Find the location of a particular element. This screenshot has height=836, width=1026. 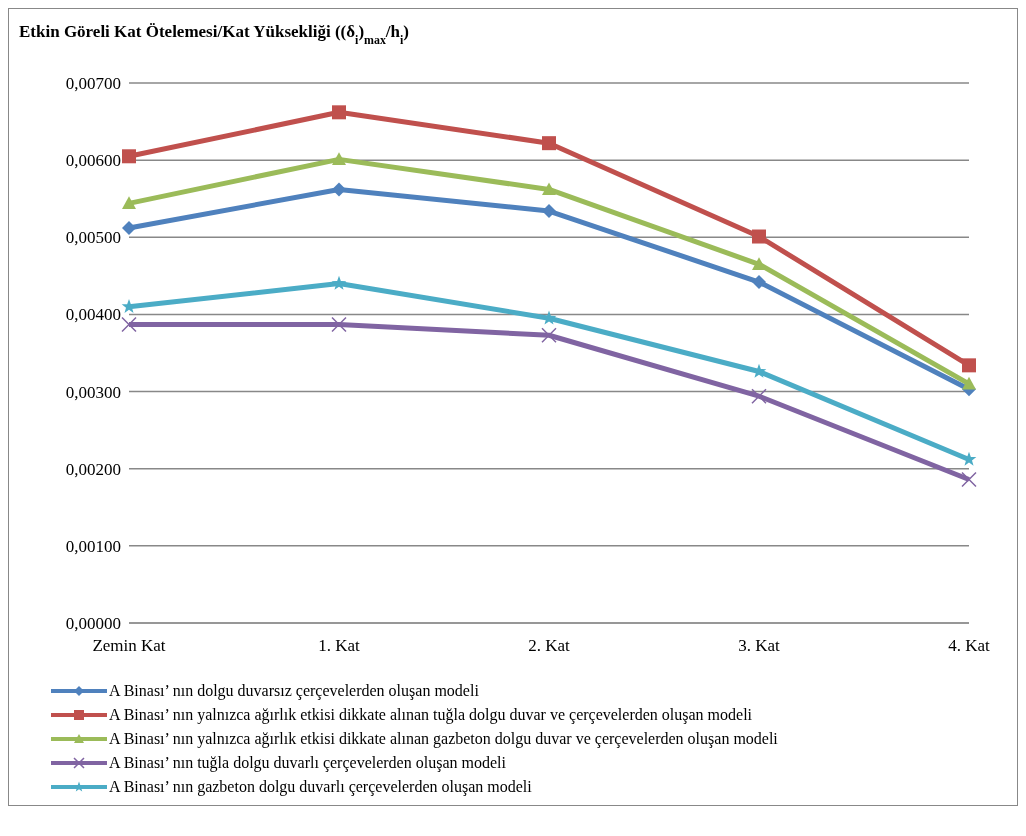

y-tick-label: 0,00700 is located at coordinates (93, 84).